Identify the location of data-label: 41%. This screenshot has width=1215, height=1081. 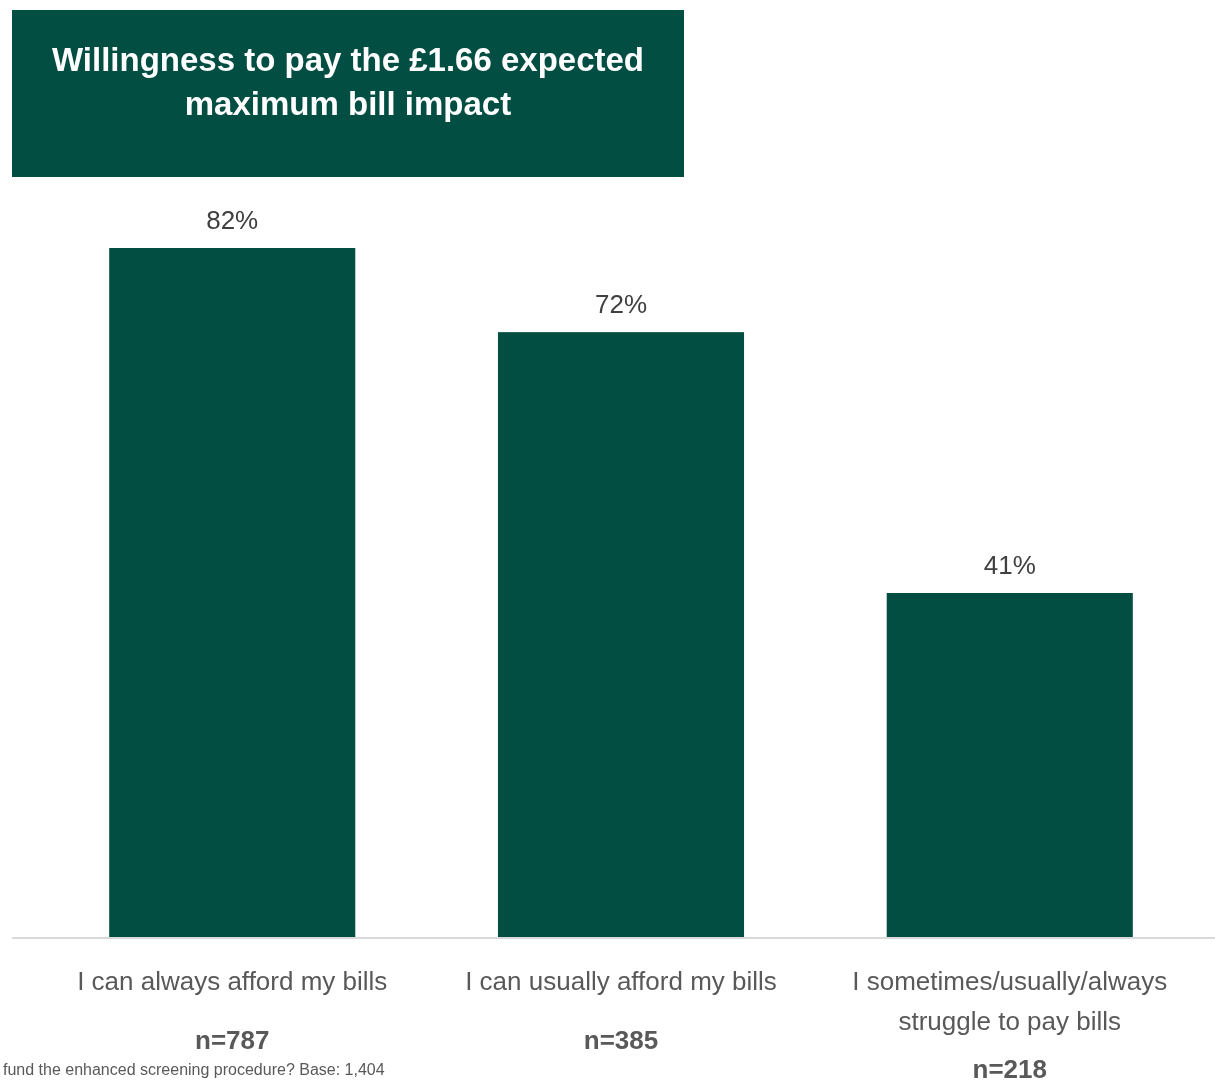
(1009, 565).